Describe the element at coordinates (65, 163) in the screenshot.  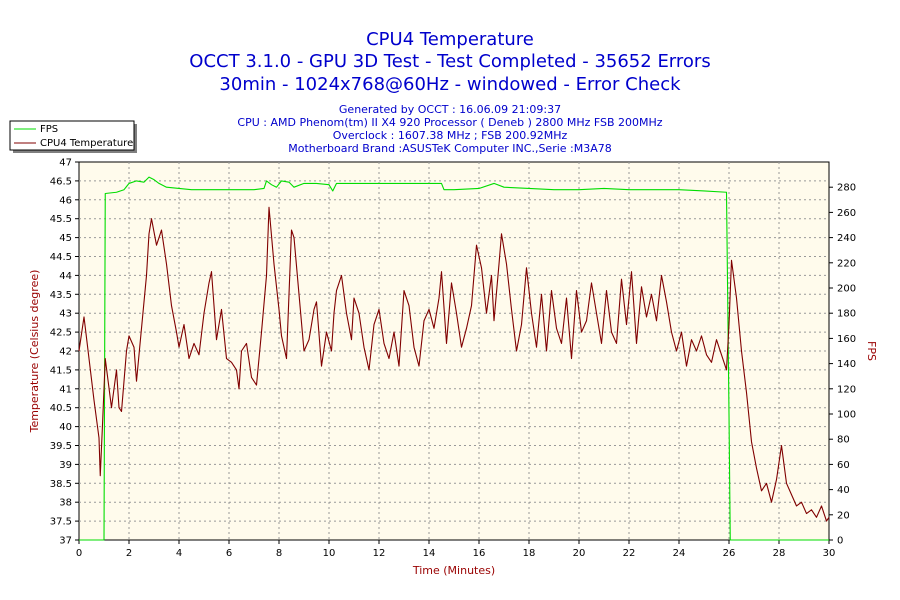
I see `y-tick-label: 47` at that location.